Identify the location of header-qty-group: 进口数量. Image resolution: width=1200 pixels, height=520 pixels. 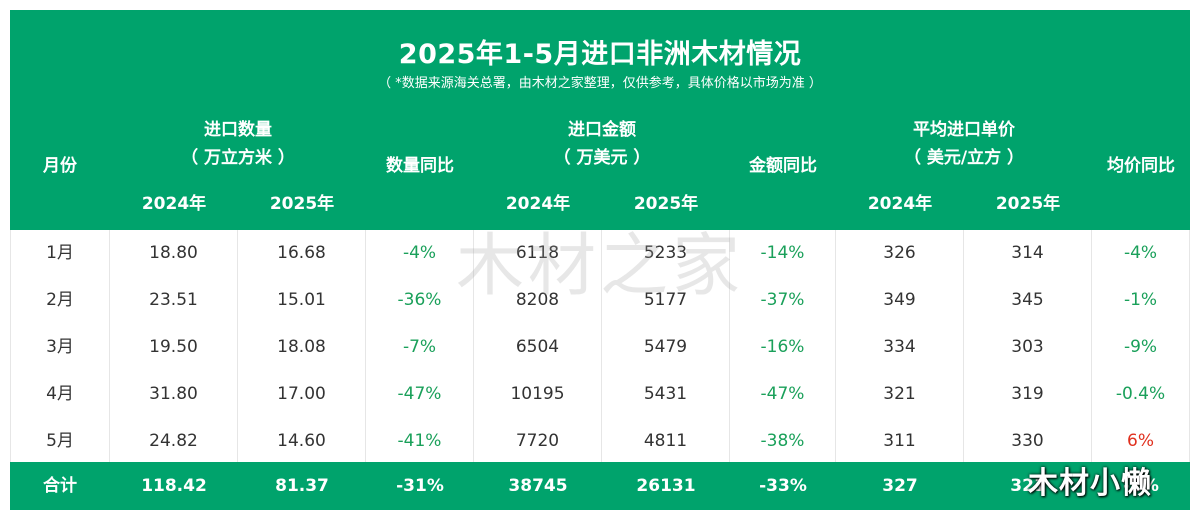
(238, 130).